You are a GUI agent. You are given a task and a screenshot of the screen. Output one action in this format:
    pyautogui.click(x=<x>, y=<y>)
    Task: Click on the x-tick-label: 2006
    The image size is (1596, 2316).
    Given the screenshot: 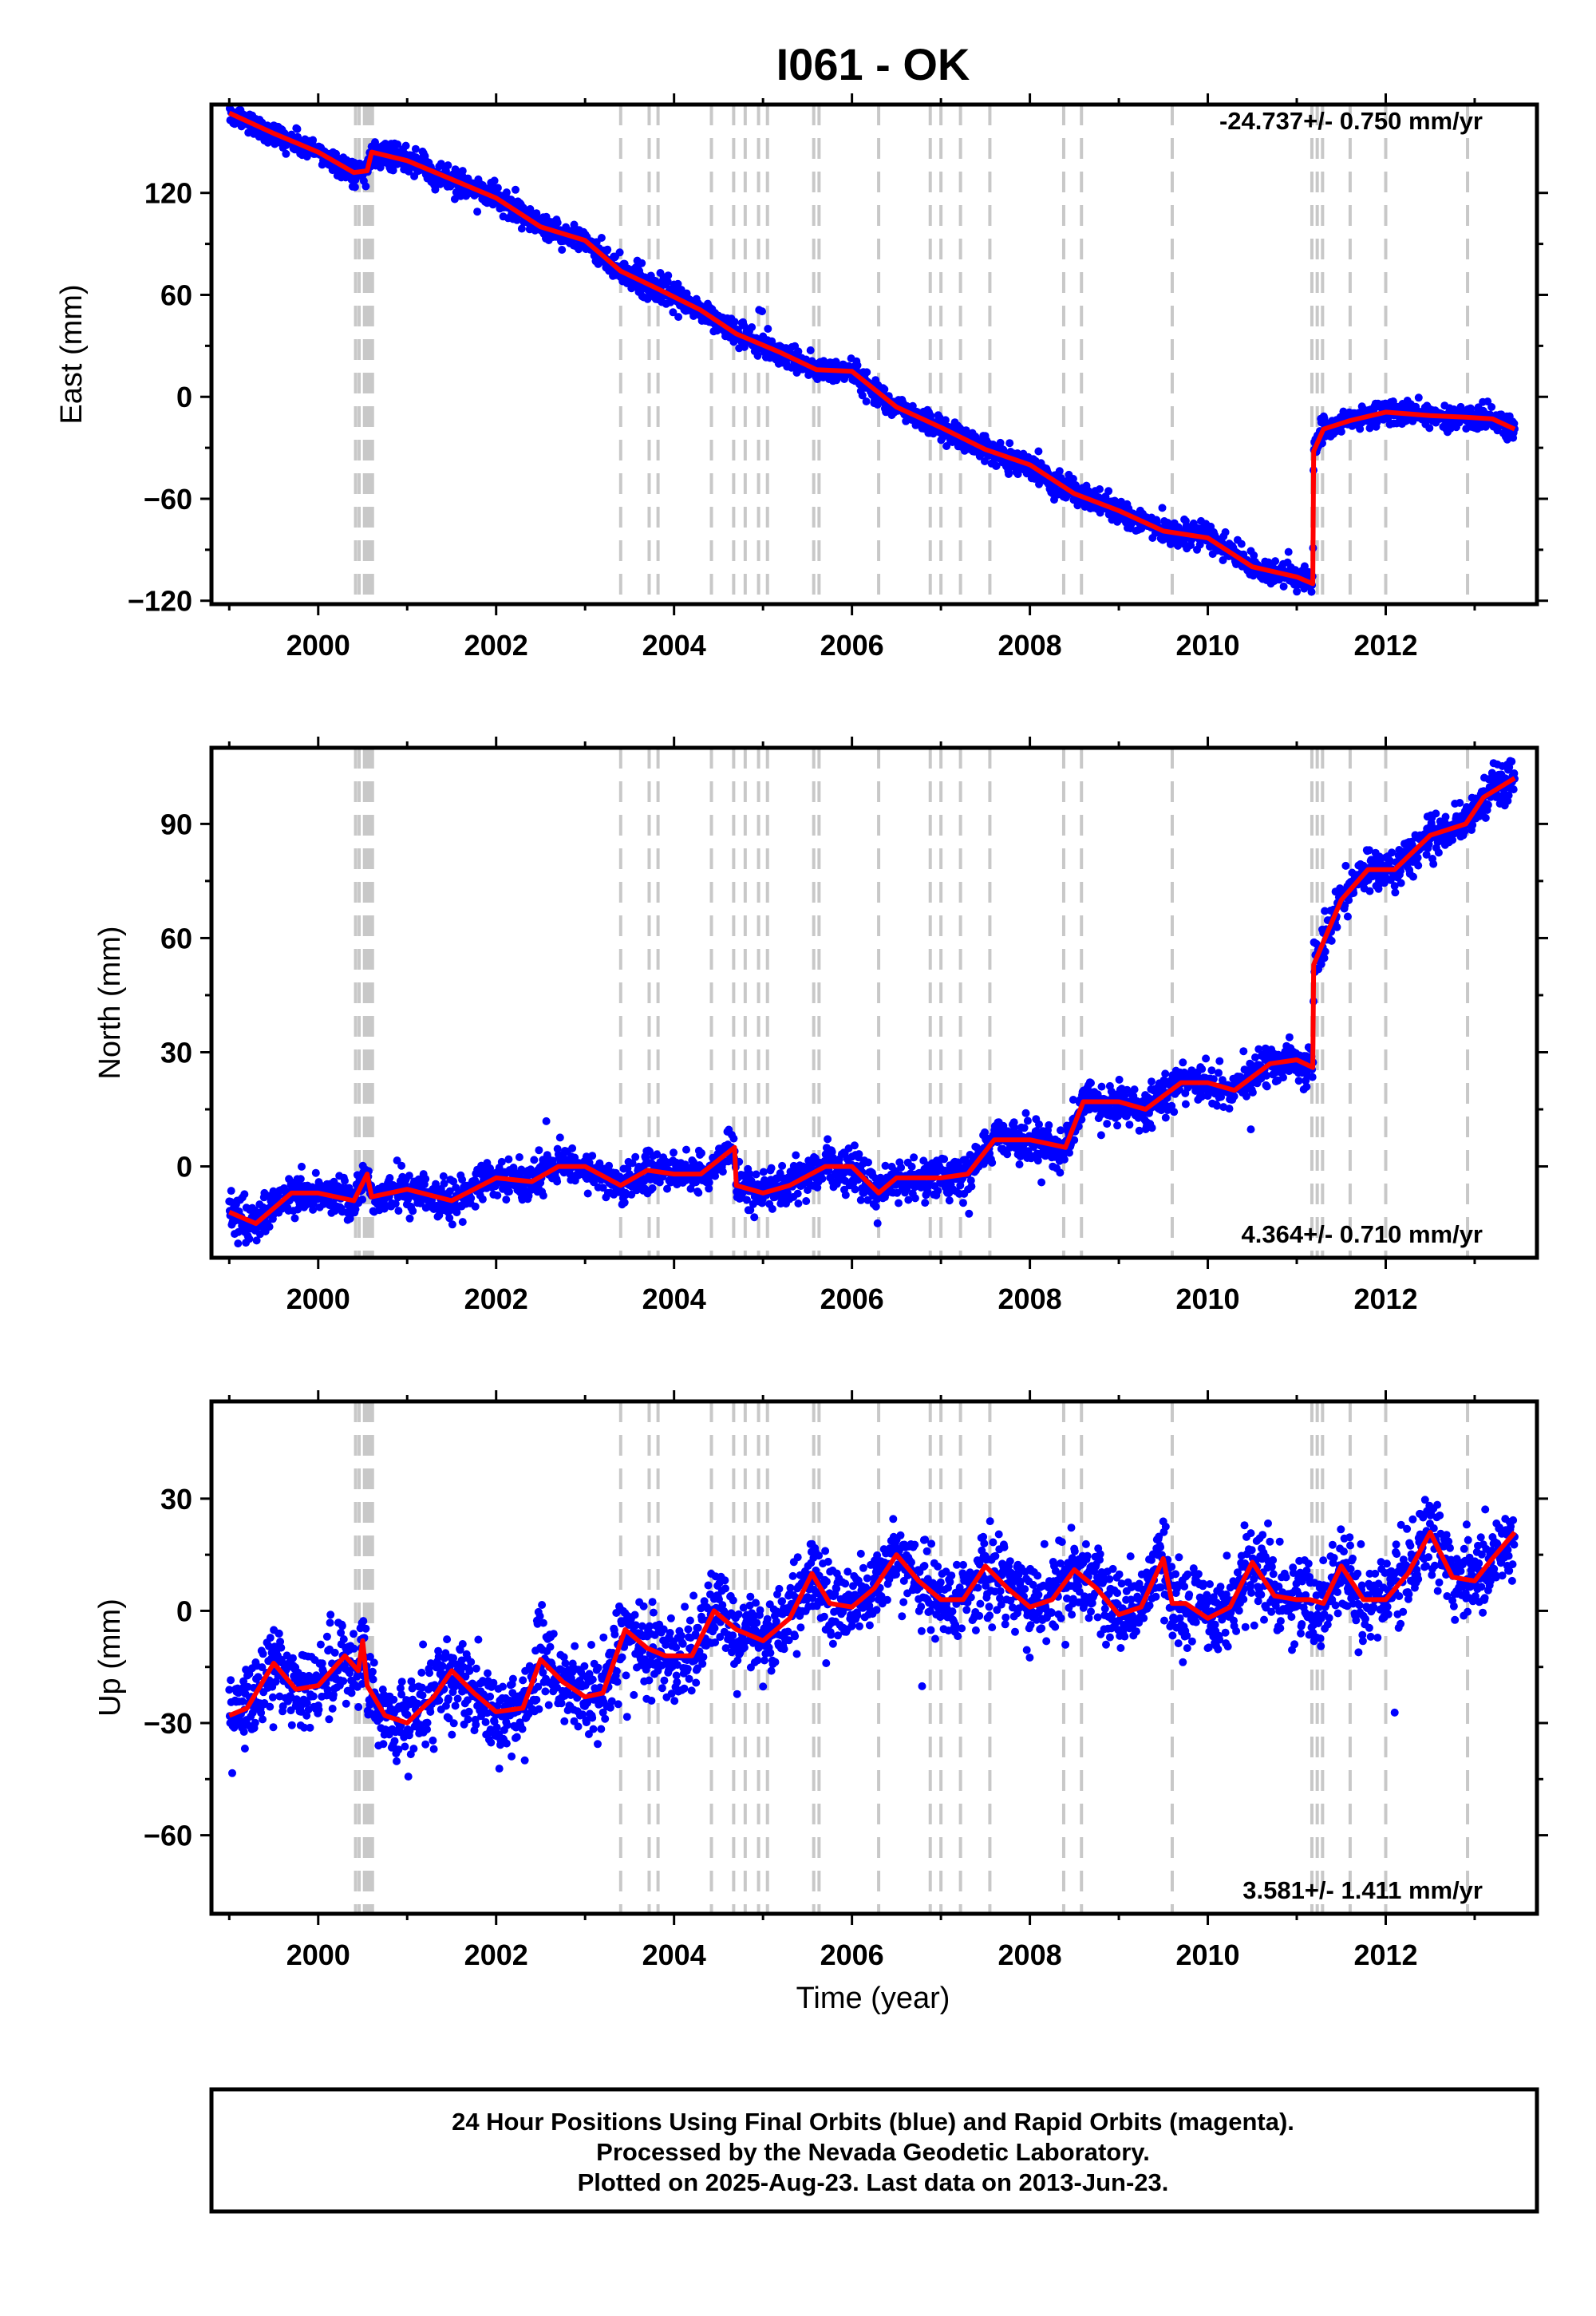 What is the action you would take?
    pyautogui.click(x=852, y=645)
    